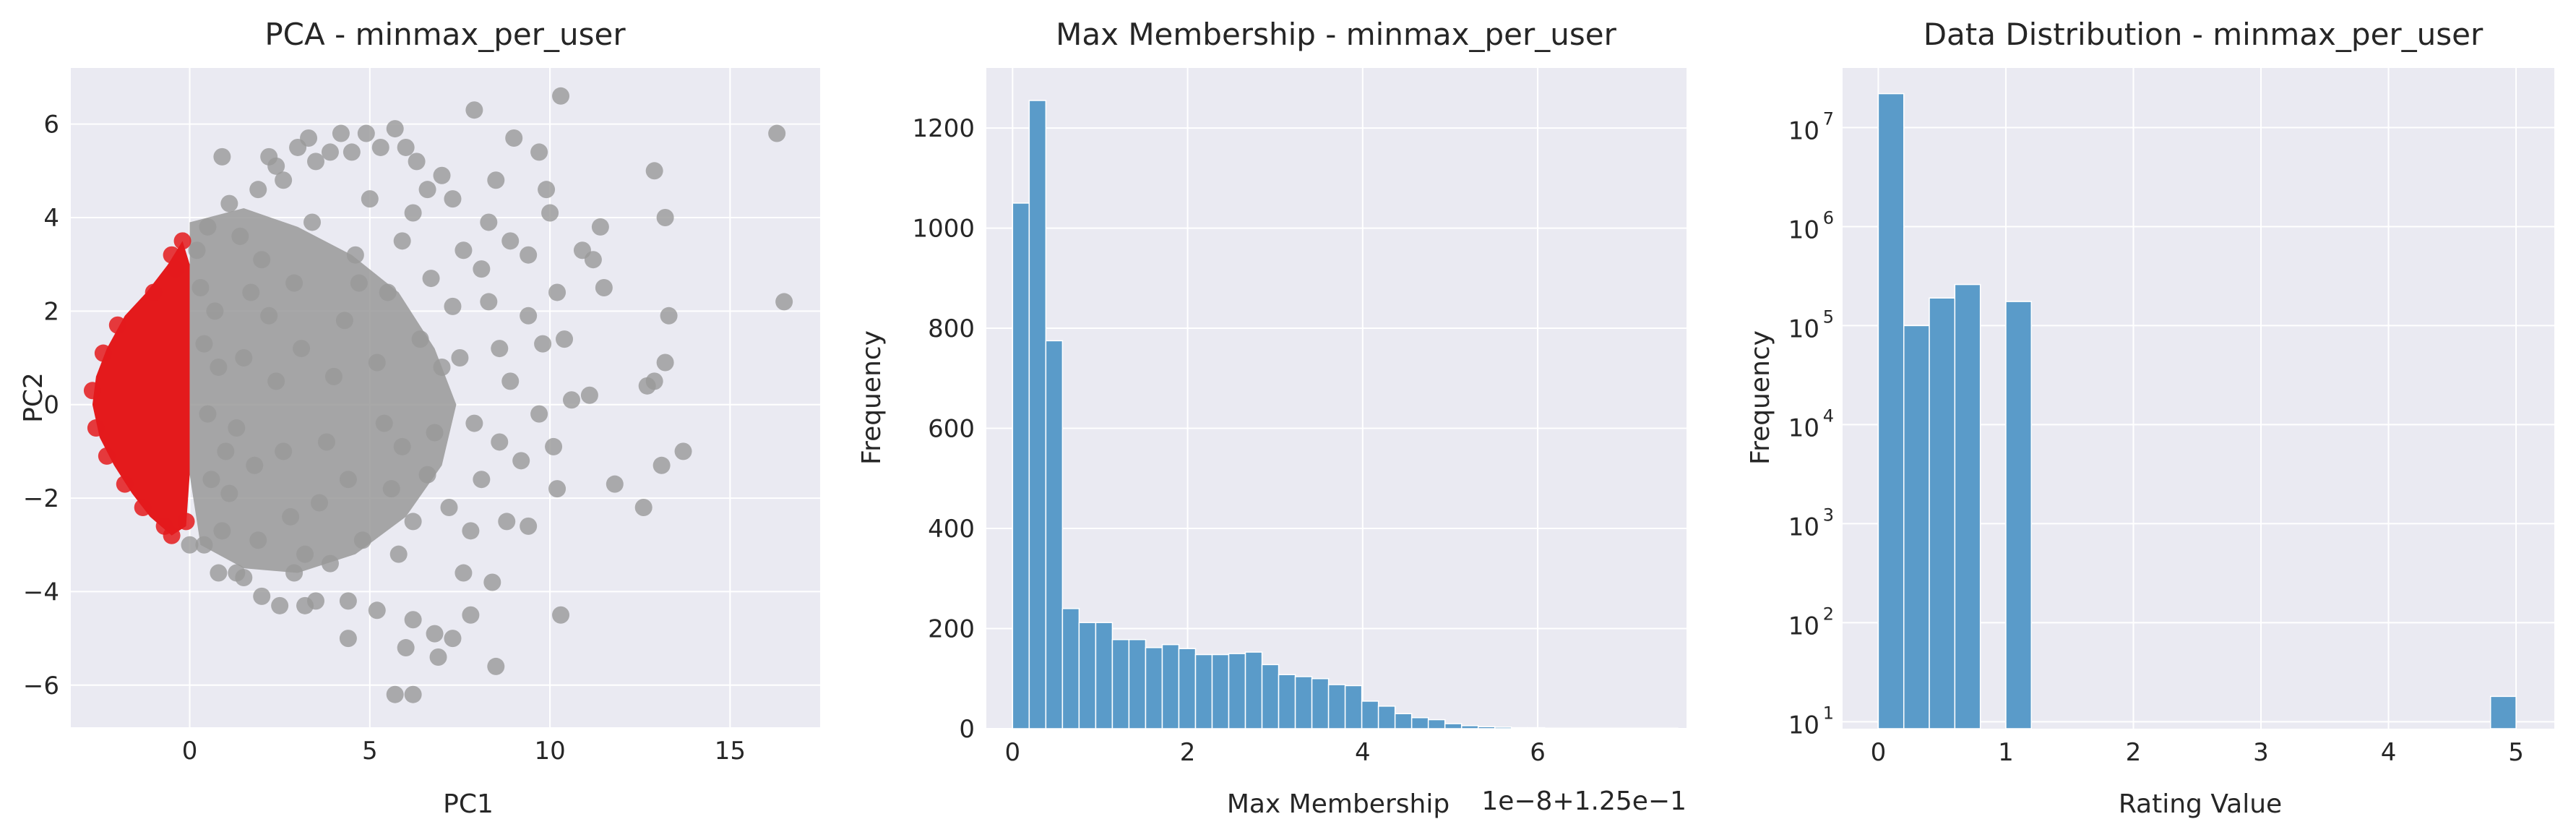 The width and height of the screenshot is (2576, 840). I want to click on x-tick-labels: 0 5 10 15, so click(464, 751).